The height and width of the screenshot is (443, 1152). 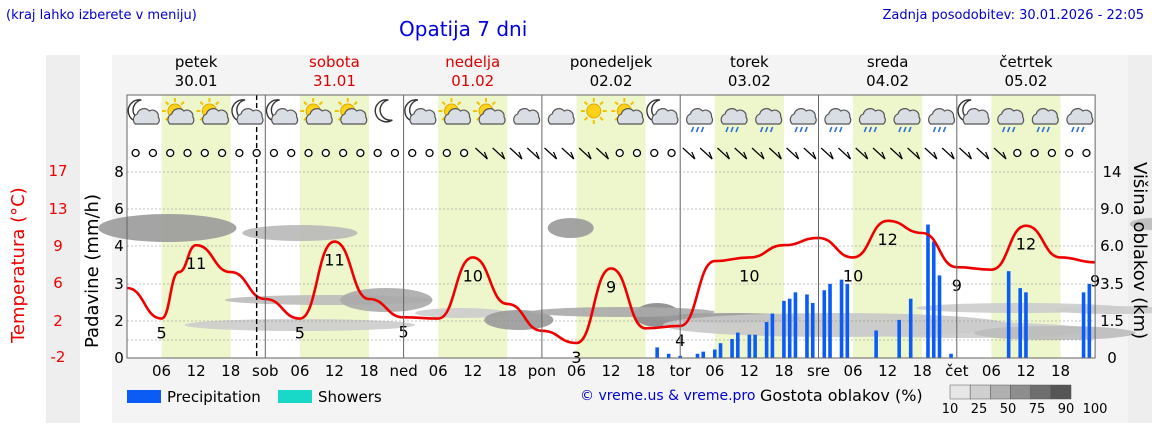 What do you see at coordinates (334, 62) in the screenshot?
I see `day-name: sobota` at bounding box center [334, 62].